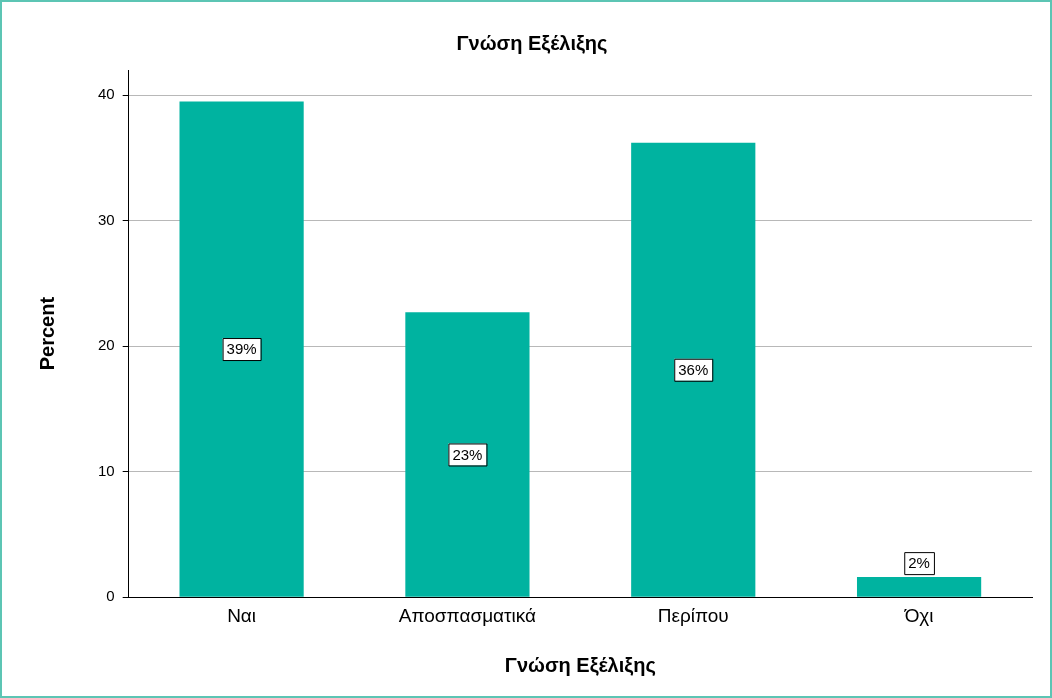 This screenshot has height=698, width=1052. Describe the element at coordinates (532, 42) in the screenshot. I see `chart-title: Γνώση Εξέλιξης` at that location.